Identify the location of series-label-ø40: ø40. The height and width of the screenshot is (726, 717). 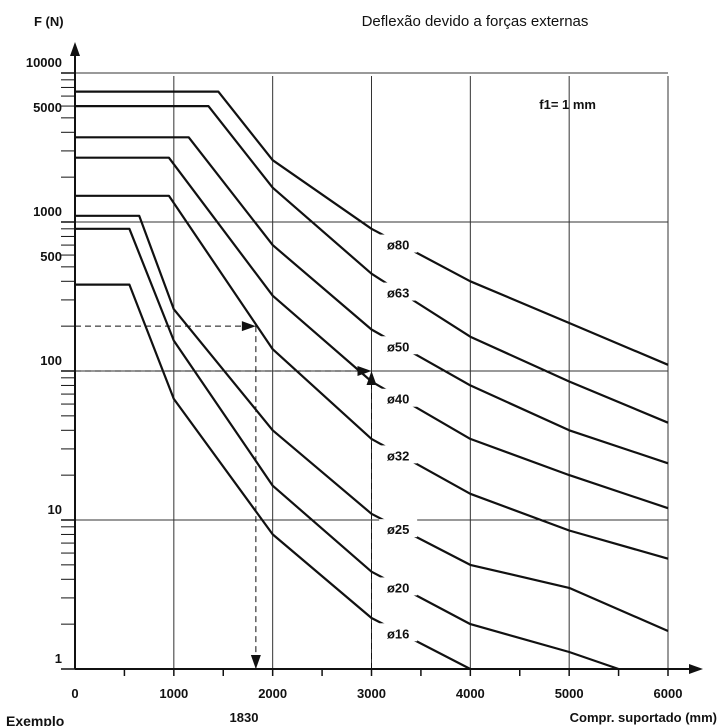
(398, 399).